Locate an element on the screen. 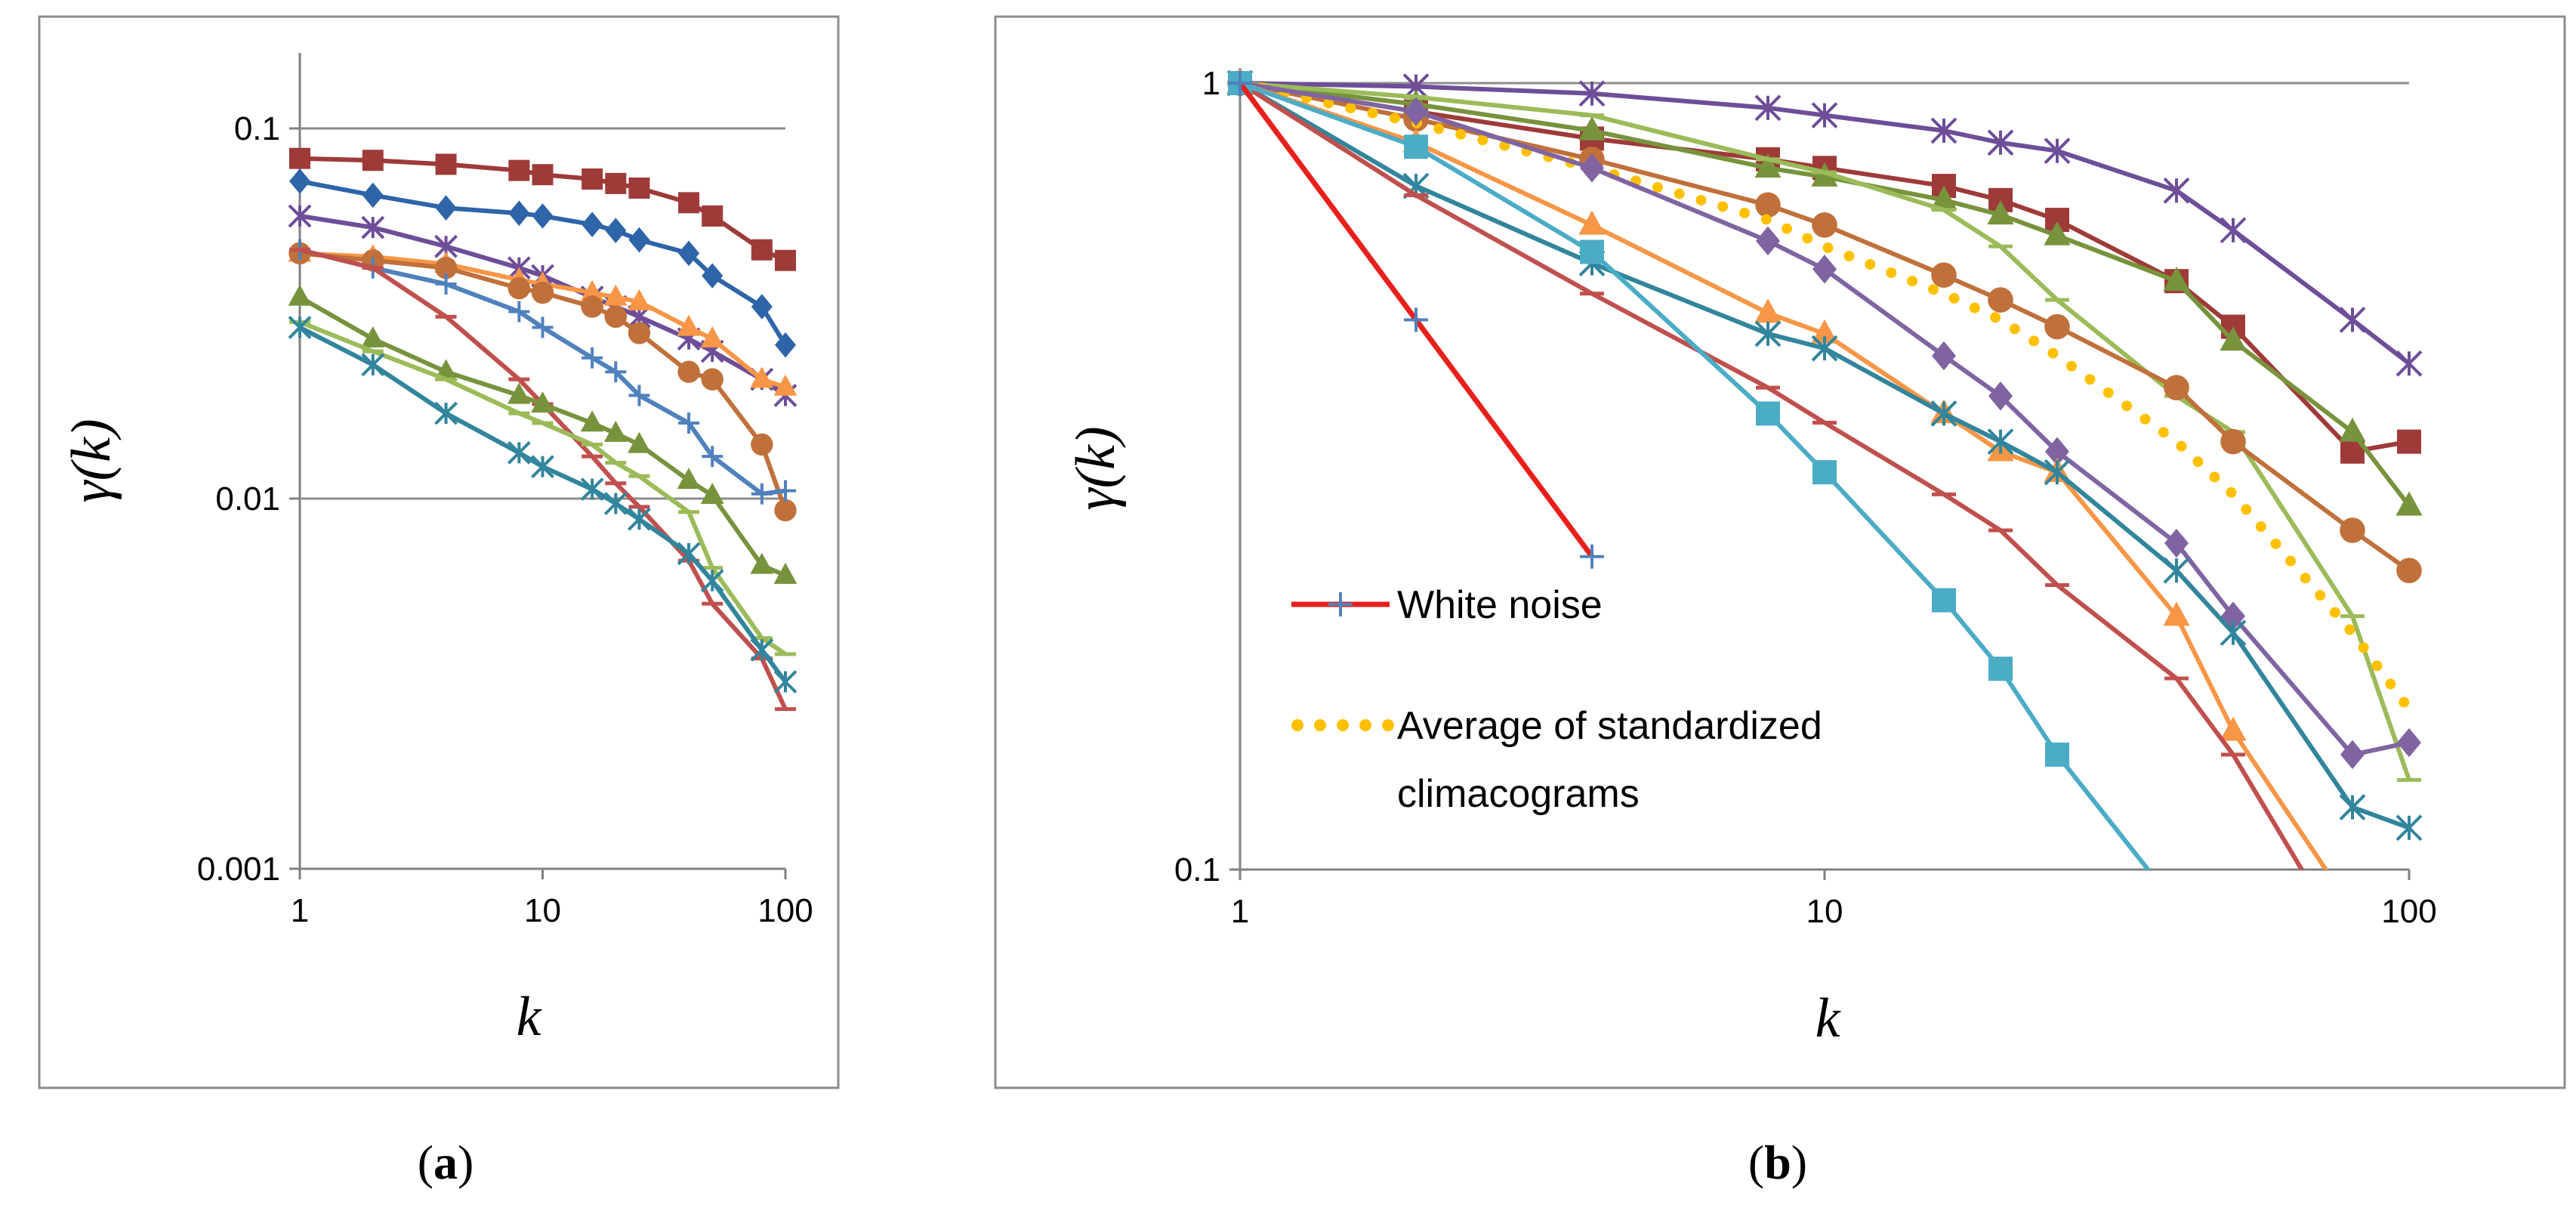 The image size is (2576, 1211). panel-a-series-s8 is located at coordinates (542, 434).